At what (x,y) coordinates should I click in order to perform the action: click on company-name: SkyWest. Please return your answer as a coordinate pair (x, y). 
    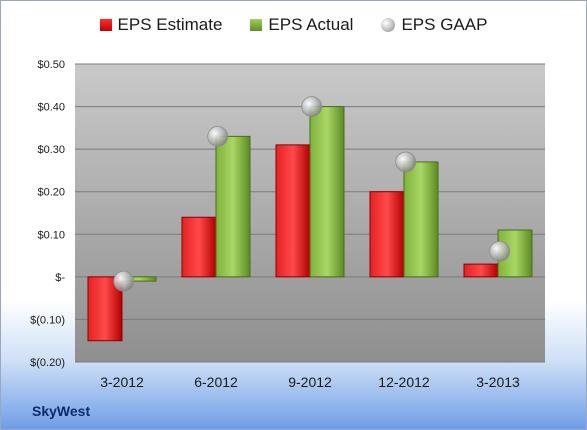
    Looking at the image, I should click on (61, 411).